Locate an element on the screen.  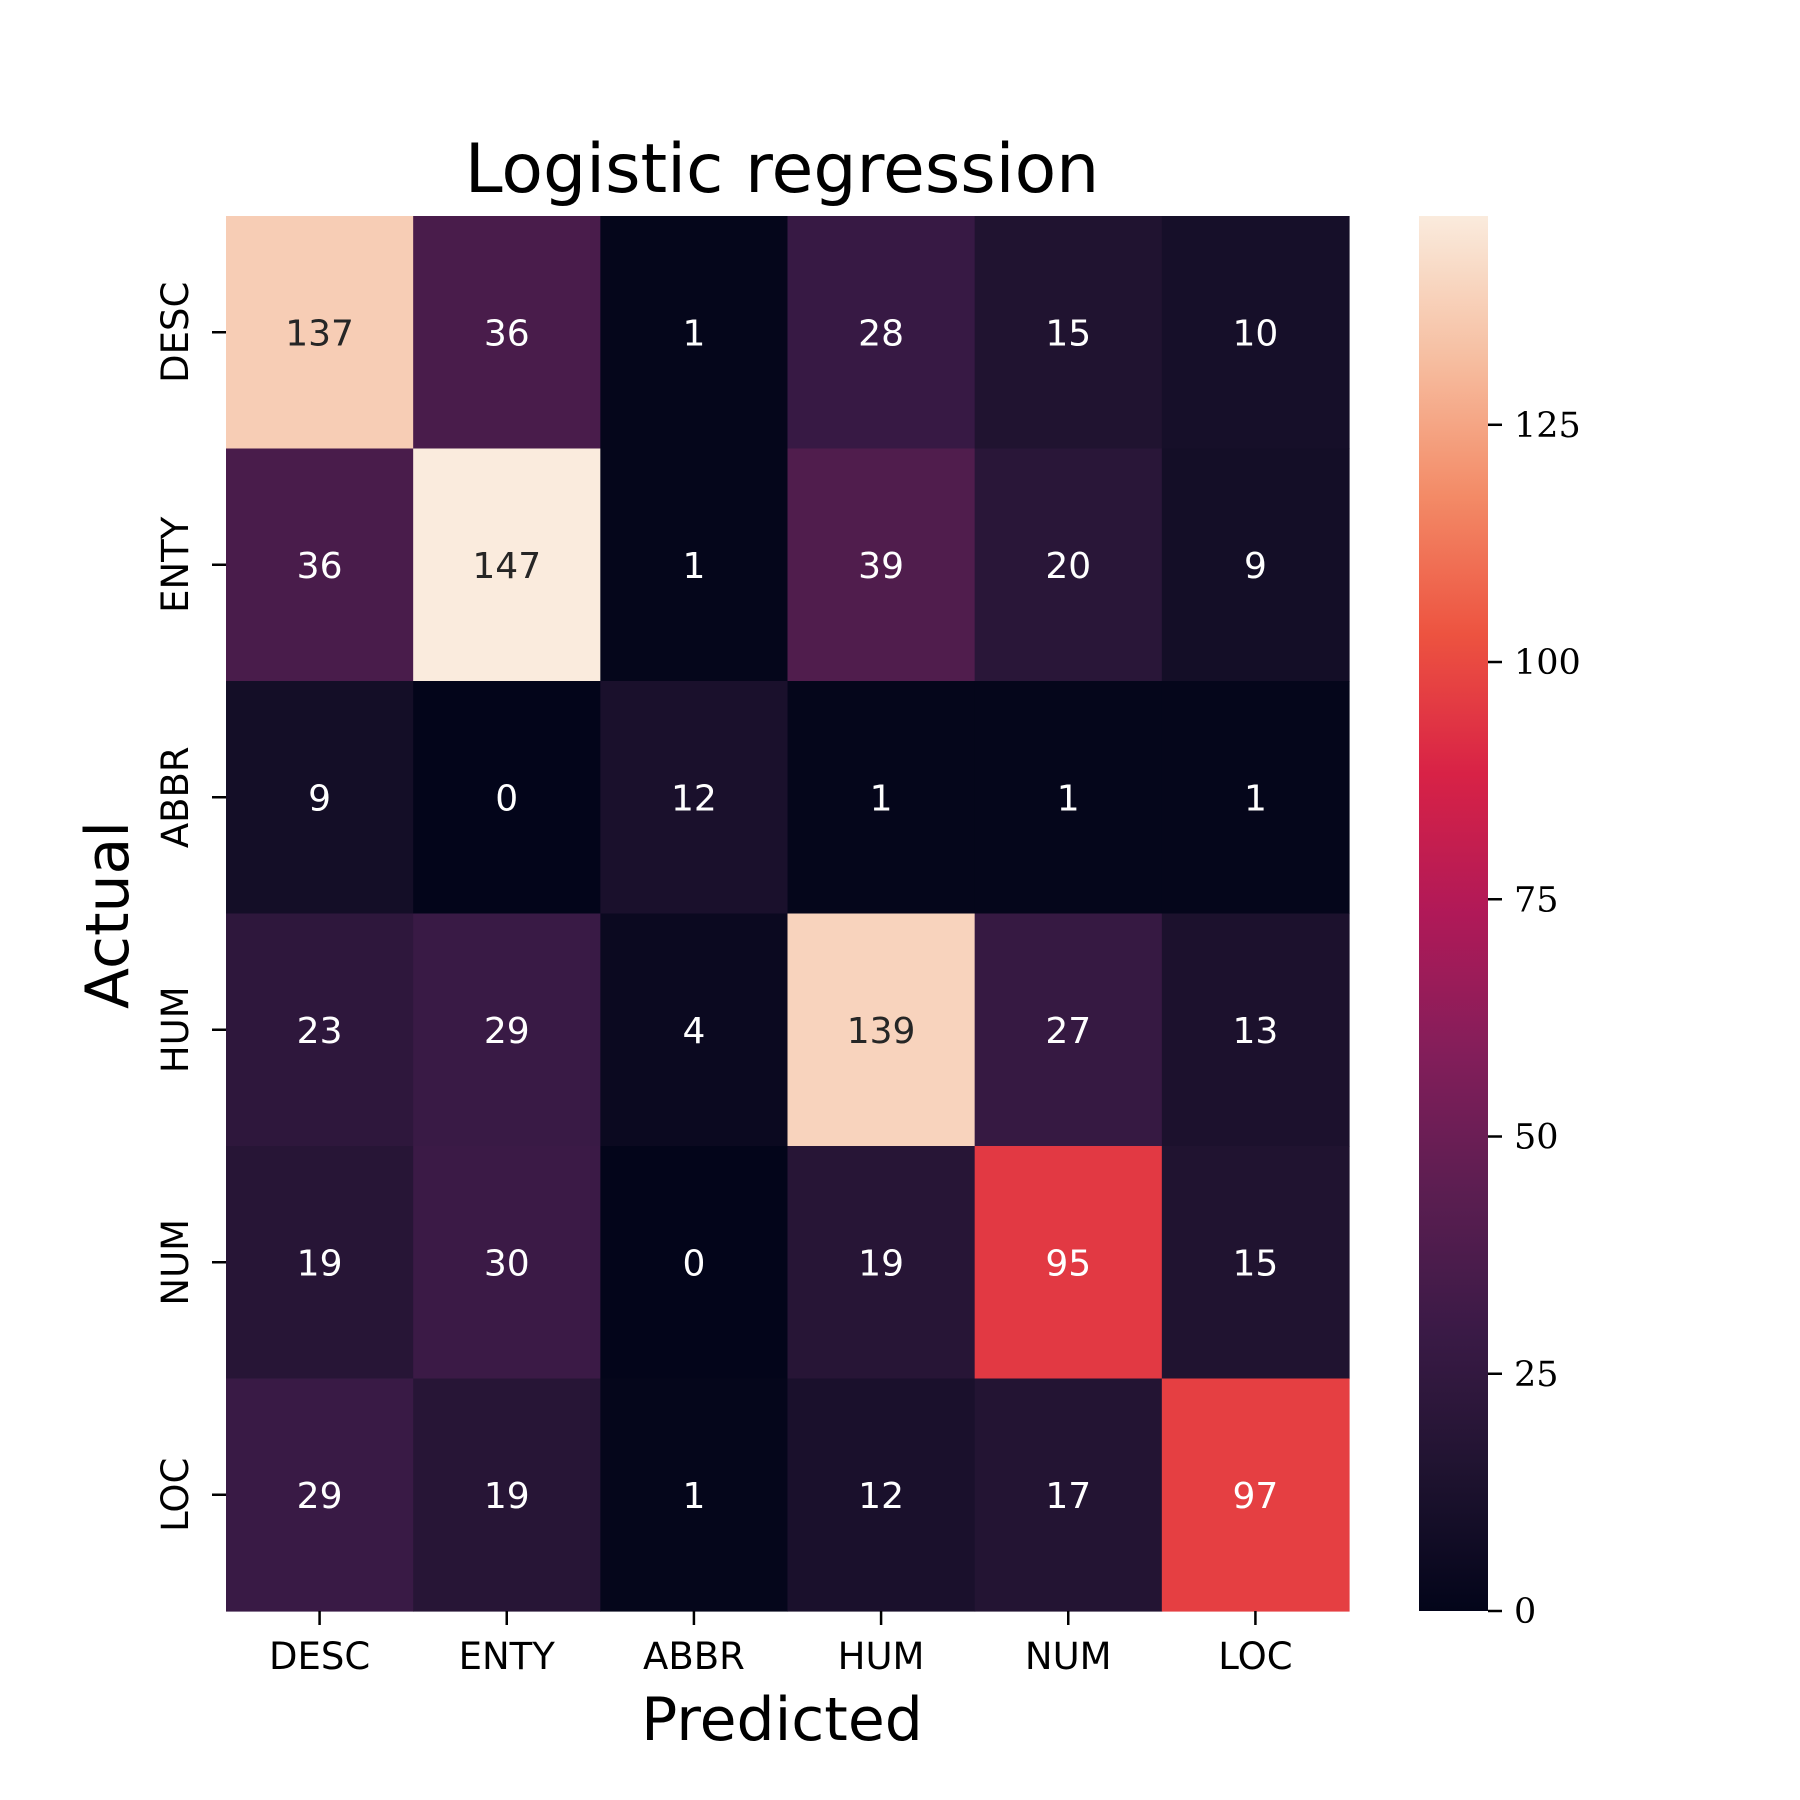
y-axis: DESC ENTY ABBR HUM NUM LOC is located at coordinates (190, 907).